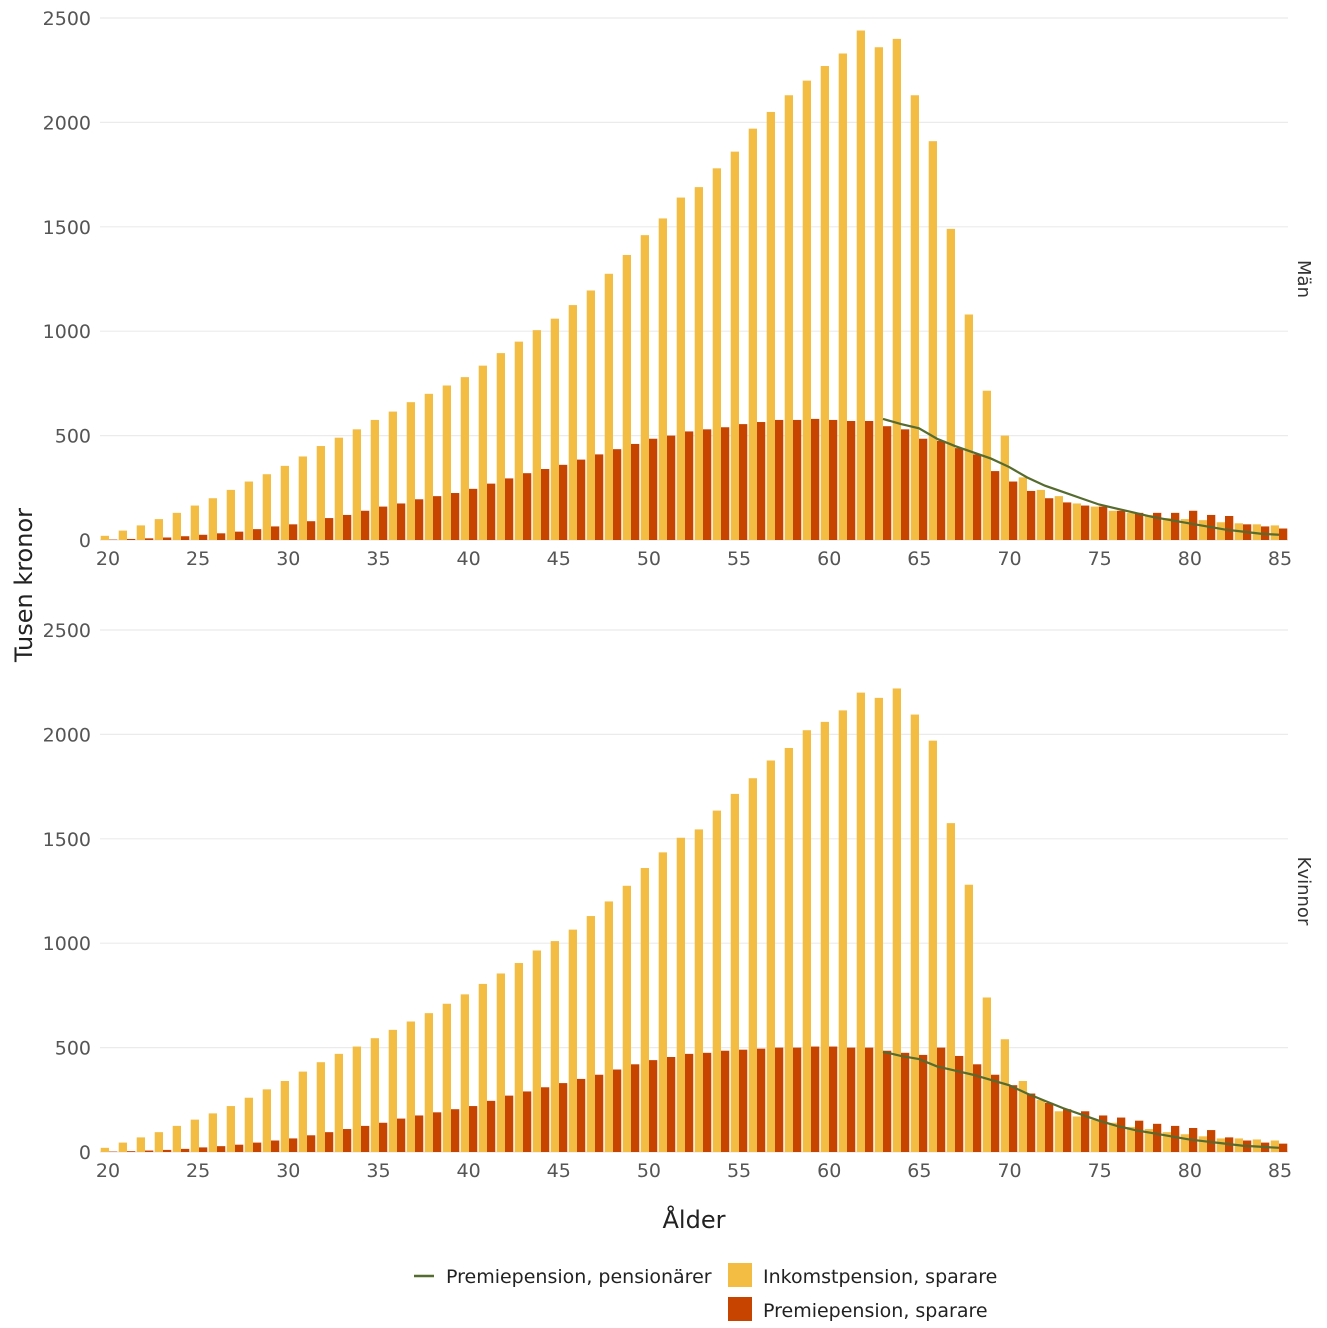 This screenshot has height=1328, width=1327. What do you see at coordinates (739, 559) in the screenshot?
I see `x-tick-label: 55` at bounding box center [739, 559].